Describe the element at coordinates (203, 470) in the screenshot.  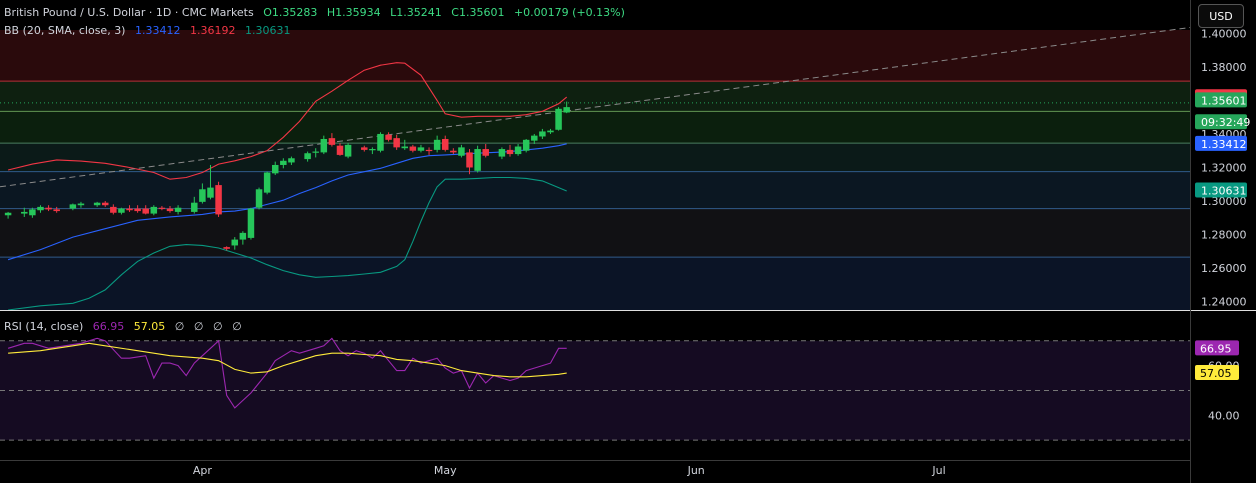
I see `time-label-apr: Apr` at that location.